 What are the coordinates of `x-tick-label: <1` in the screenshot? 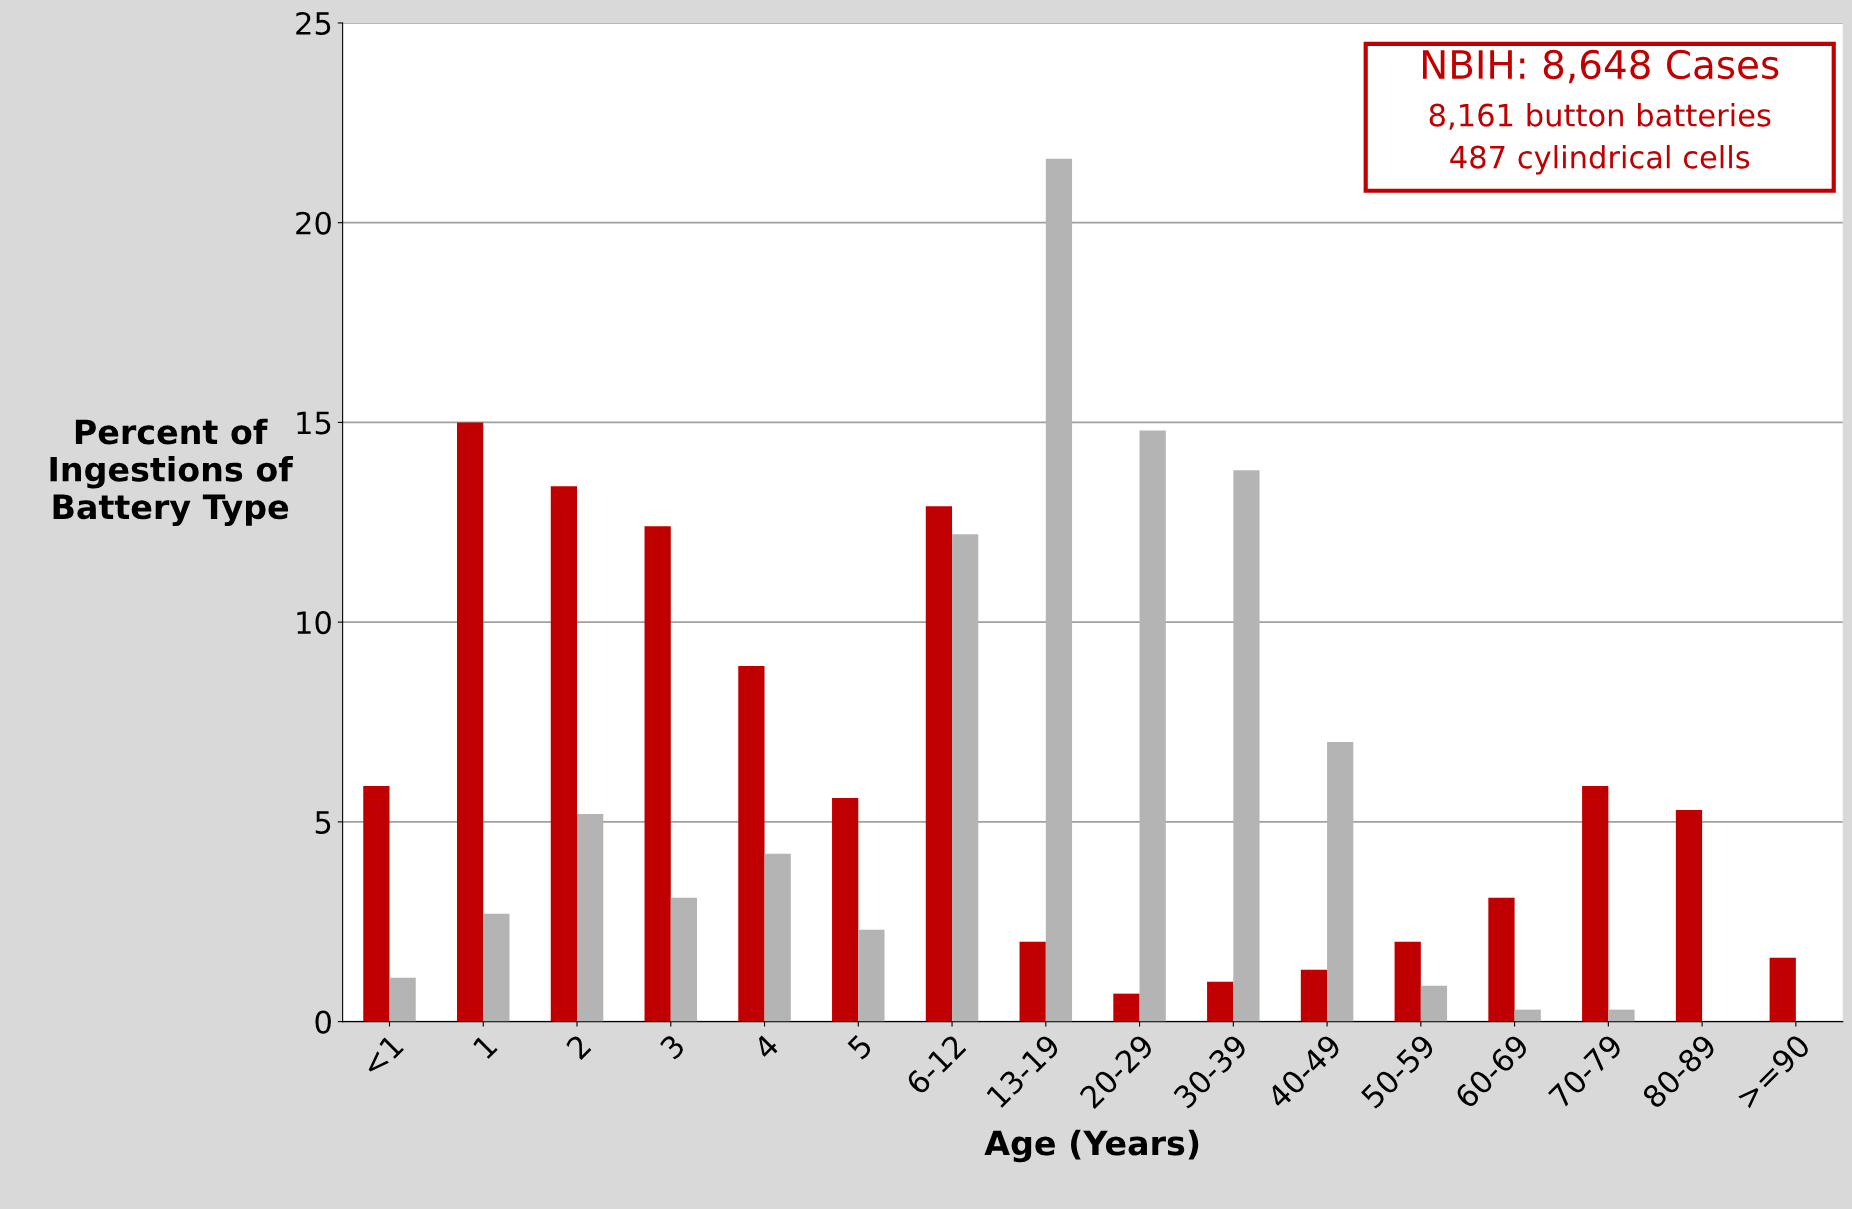 It's located at (382, 1055).